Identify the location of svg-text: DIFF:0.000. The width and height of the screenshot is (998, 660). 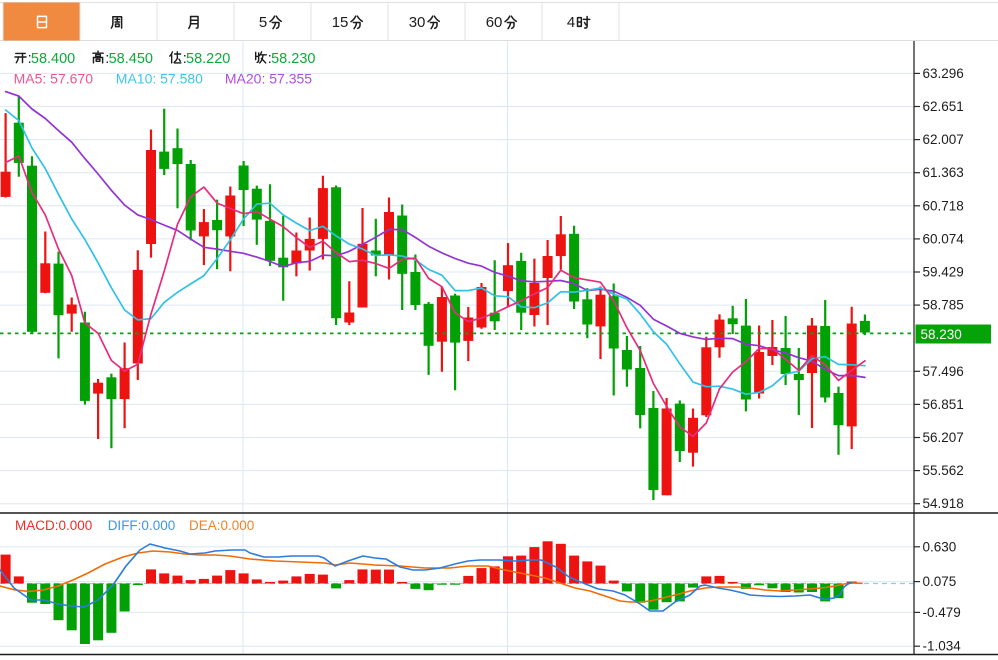
(142, 525).